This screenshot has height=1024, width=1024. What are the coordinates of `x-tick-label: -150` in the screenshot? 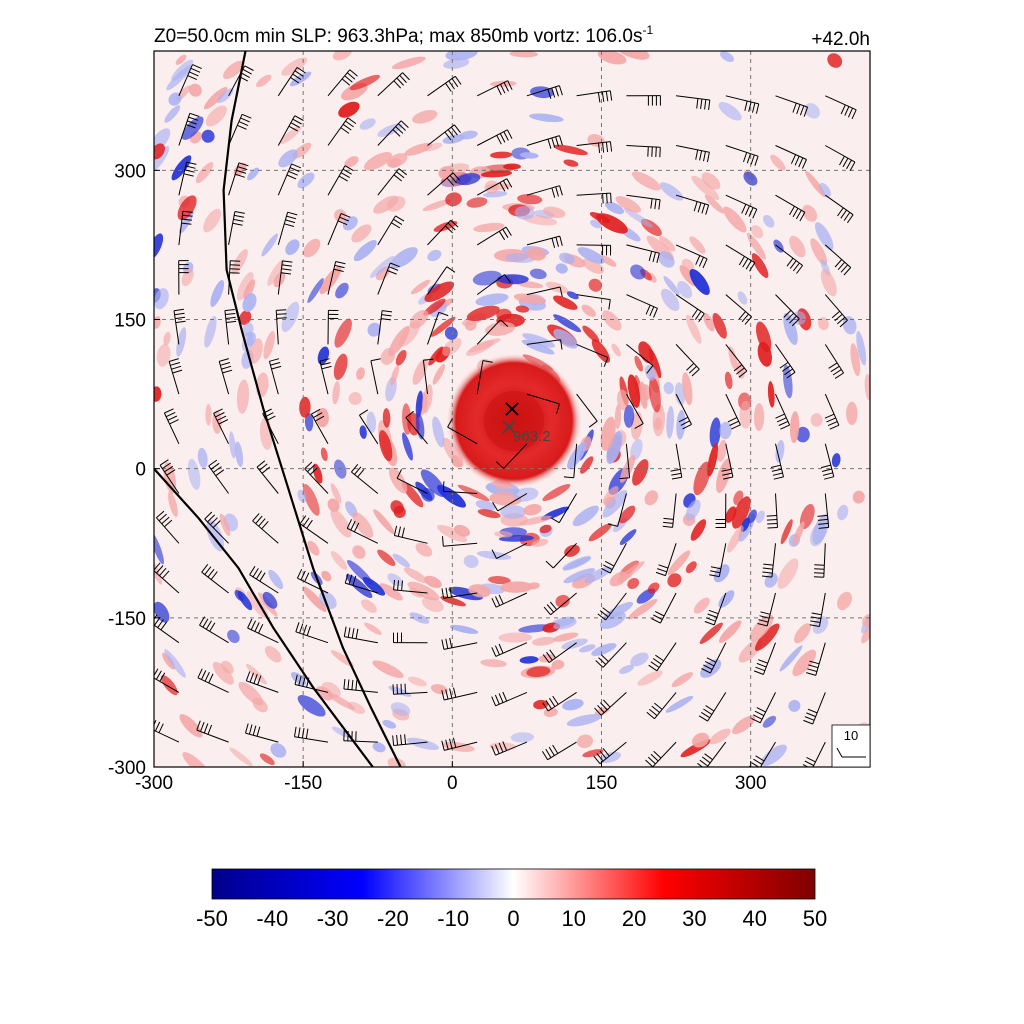 It's located at (303, 783).